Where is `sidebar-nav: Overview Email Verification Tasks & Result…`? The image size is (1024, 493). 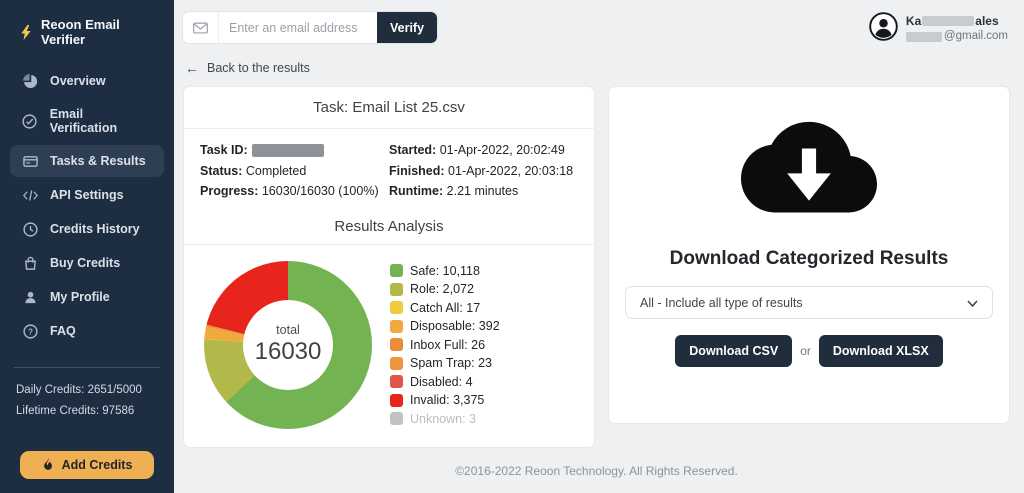
sidebar-nav: Overview Email Verification Tasks & Result… is located at coordinates (87, 206).